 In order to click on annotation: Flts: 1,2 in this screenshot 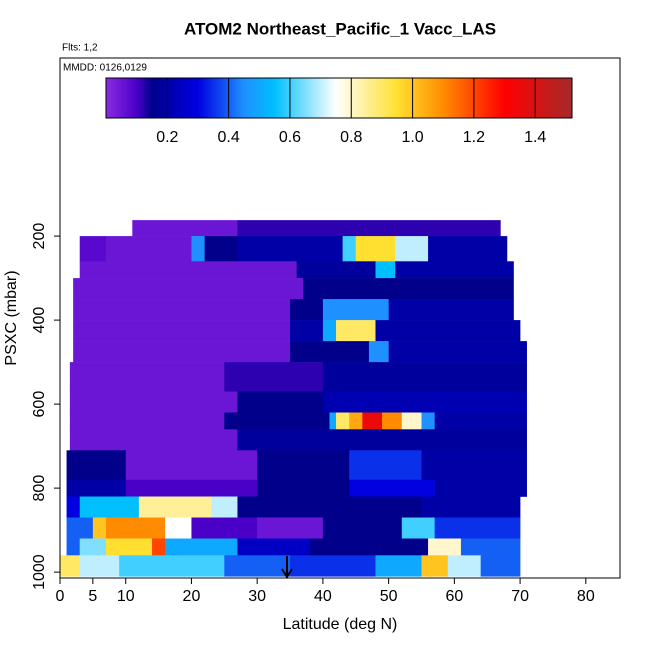, I will do `click(80, 48)`.